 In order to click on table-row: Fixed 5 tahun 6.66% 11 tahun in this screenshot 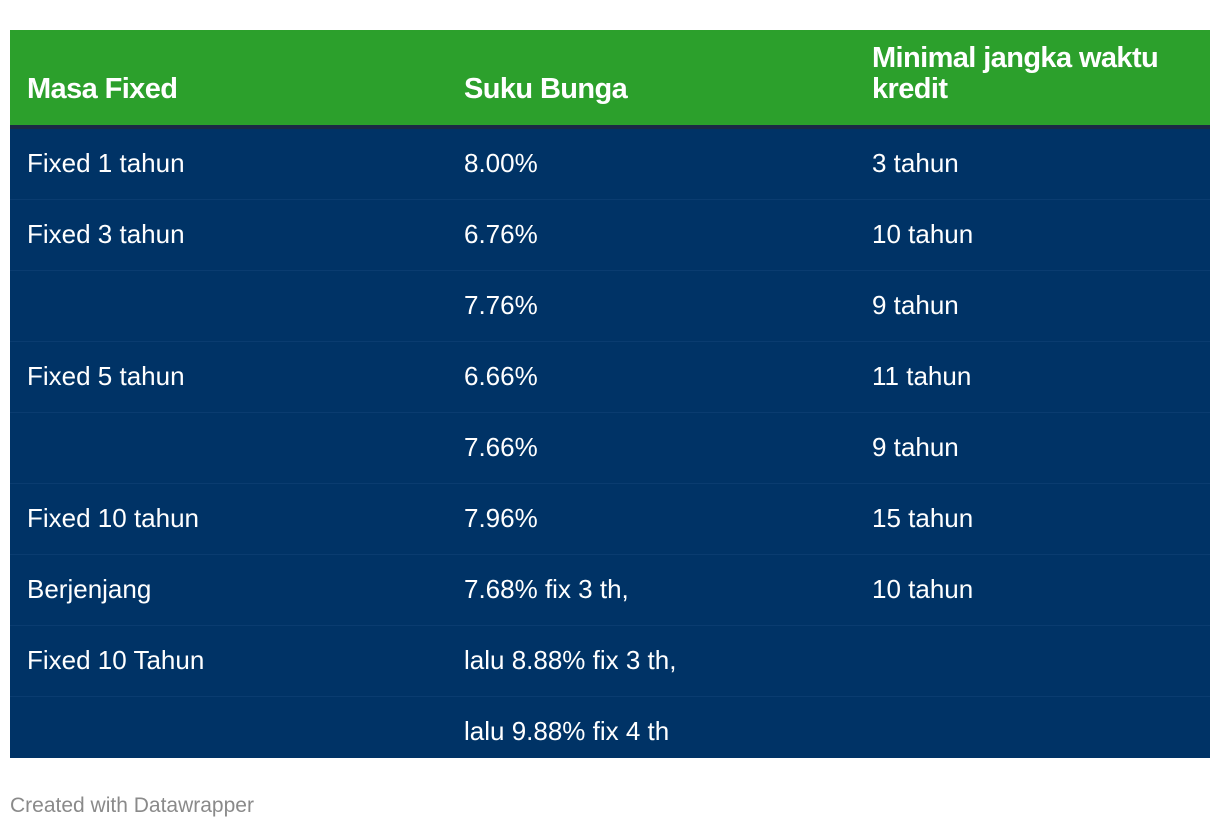, I will do `click(610, 377)`.